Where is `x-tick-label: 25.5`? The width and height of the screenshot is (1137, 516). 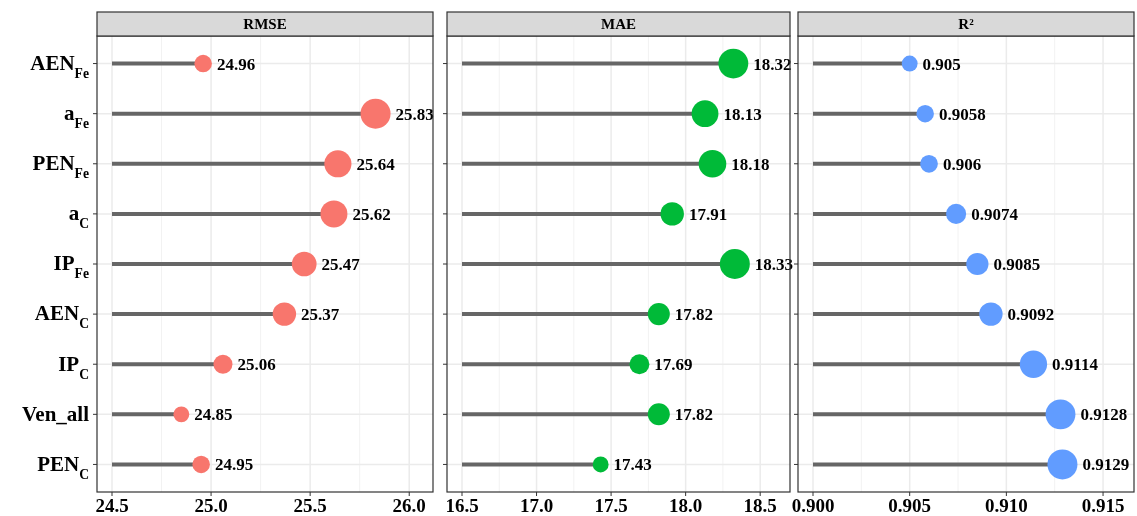 x-tick-label: 25.5 is located at coordinates (310, 505).